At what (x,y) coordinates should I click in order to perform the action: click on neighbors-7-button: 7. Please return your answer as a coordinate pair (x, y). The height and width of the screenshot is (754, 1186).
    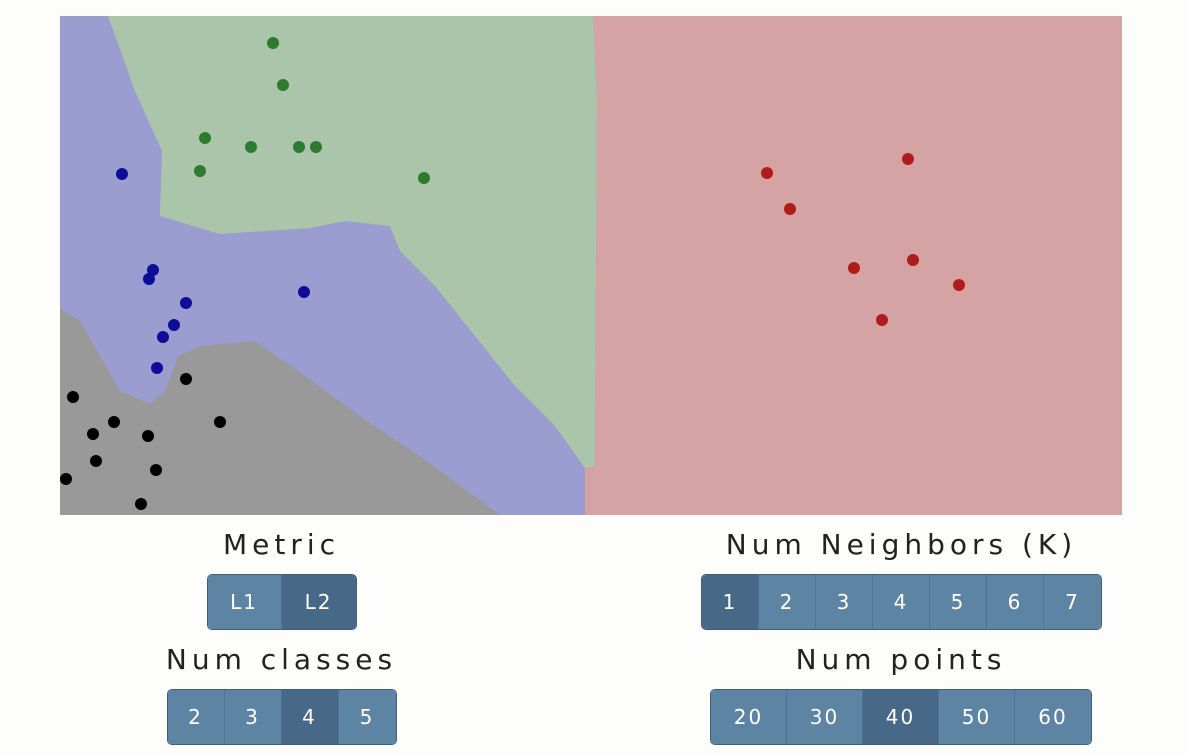
    Looking at the image, I should click on (1072, 602).